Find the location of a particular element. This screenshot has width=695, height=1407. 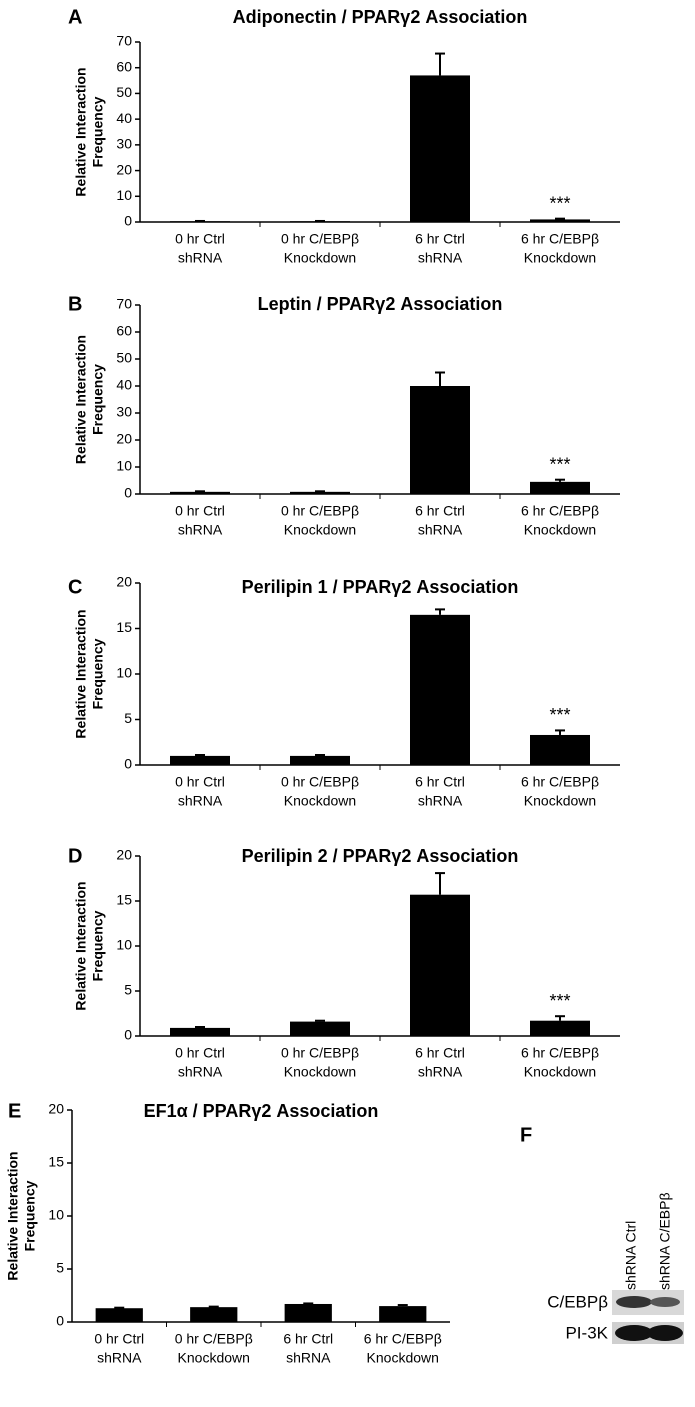

panel-letter: C is located at coordinates (75, 587).